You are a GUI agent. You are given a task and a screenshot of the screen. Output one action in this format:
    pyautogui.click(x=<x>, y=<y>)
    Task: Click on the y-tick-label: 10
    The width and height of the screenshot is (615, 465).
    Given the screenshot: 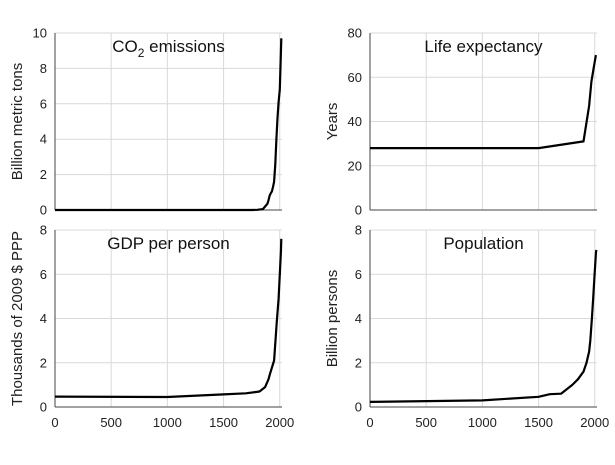 What is the action you would take?
    pyautogui.click(x=40, y=33)
    